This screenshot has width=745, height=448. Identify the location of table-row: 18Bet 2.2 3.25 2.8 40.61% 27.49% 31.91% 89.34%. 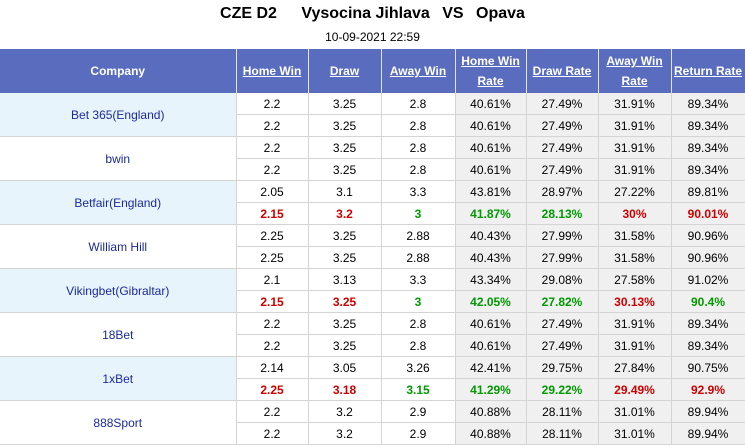
(372, 334).